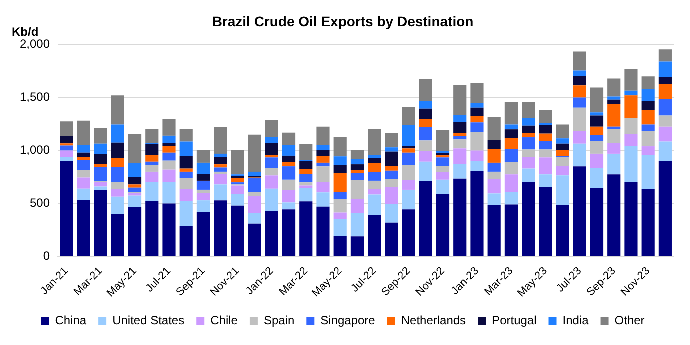  I want to click on legend-label: Spain, so click(279, 320).